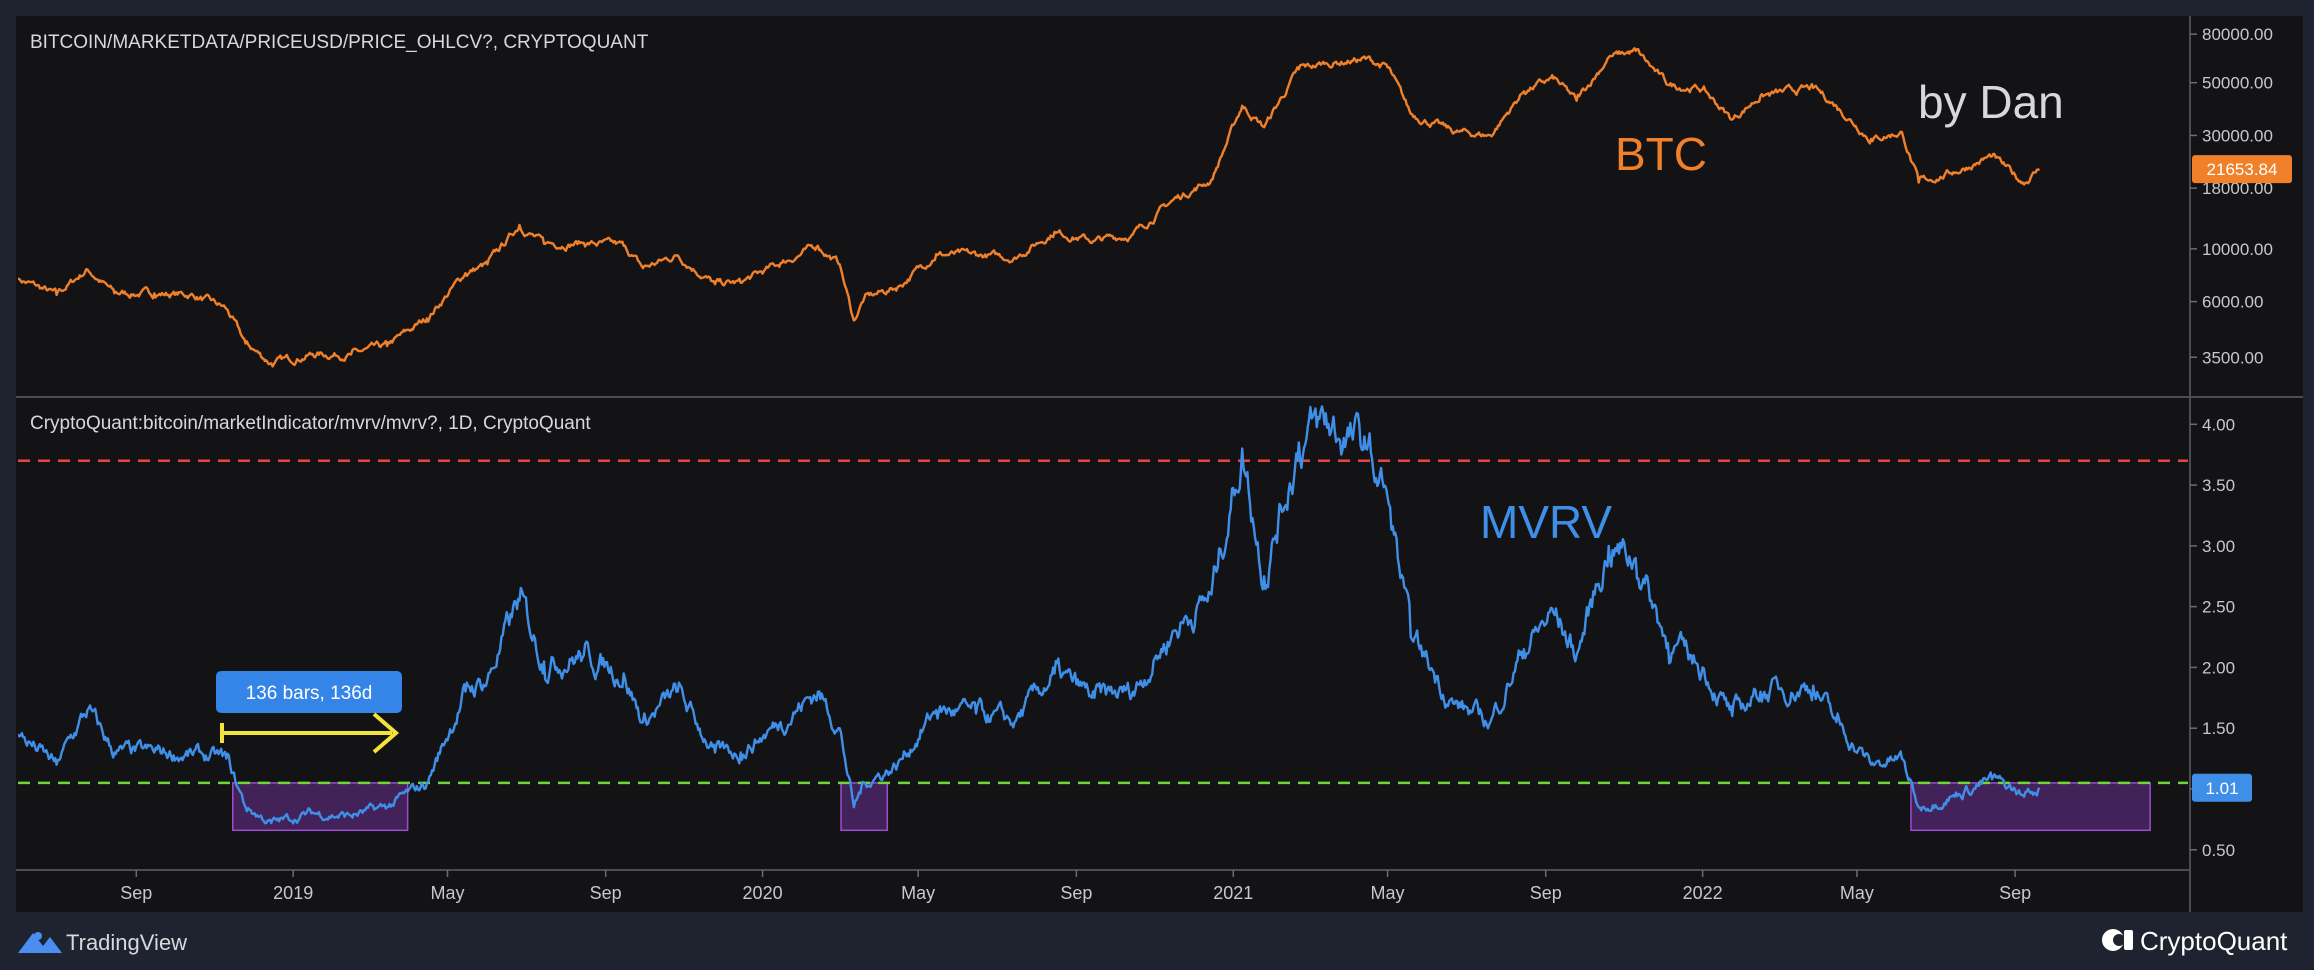 This screenshot has width=2314, height=970. I want to click on measure-callout-text: 136 bars, 136d, so click(309, 693).